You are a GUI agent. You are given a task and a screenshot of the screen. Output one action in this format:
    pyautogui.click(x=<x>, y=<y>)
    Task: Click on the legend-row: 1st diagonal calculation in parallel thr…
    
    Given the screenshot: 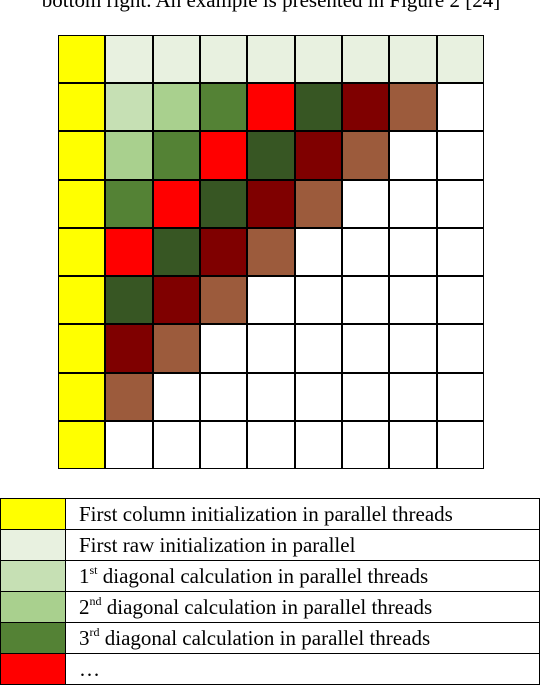 What is the action you would take?
    pyautogui.click(x=270, y=576)
    